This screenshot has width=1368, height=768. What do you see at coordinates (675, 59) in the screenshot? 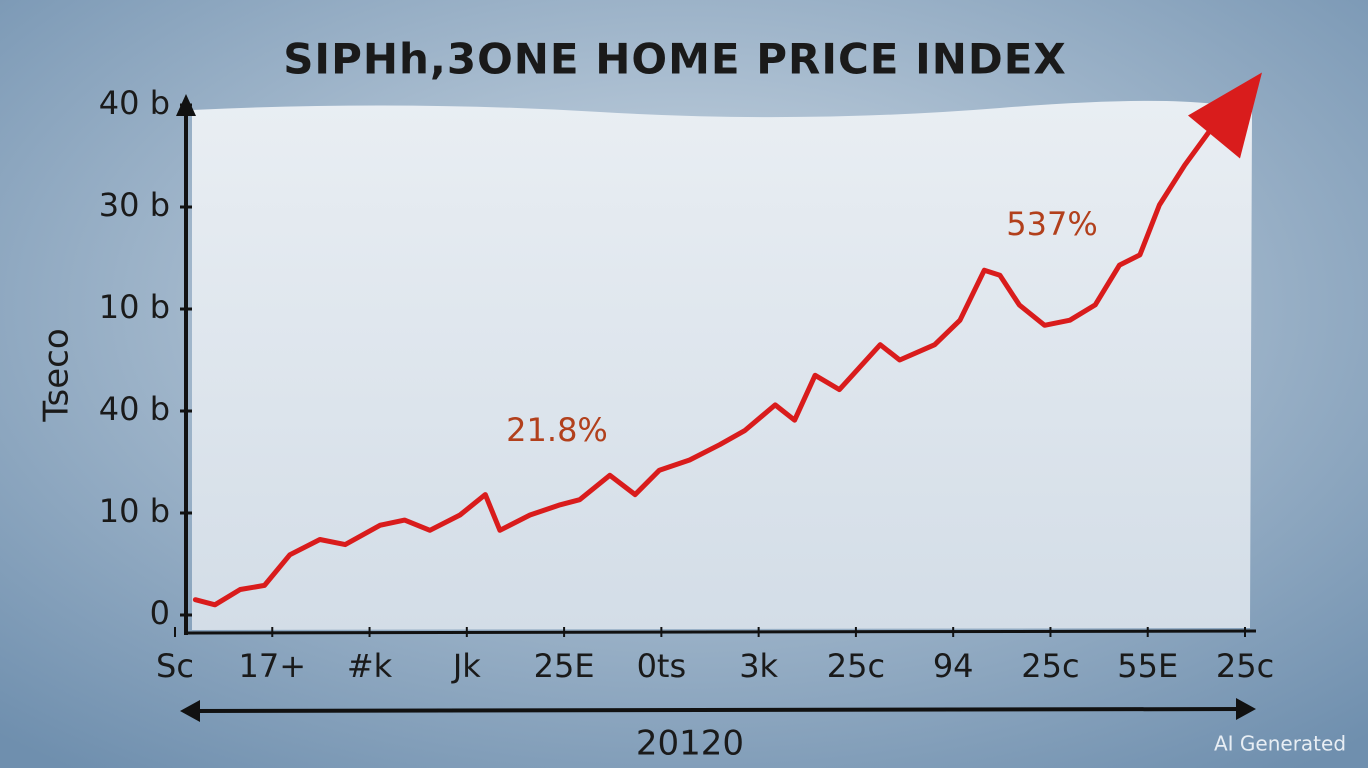
I see `chart-title: SIPHh,3ONE HOME PRICE INDEX` at bounding box center [675, 59].